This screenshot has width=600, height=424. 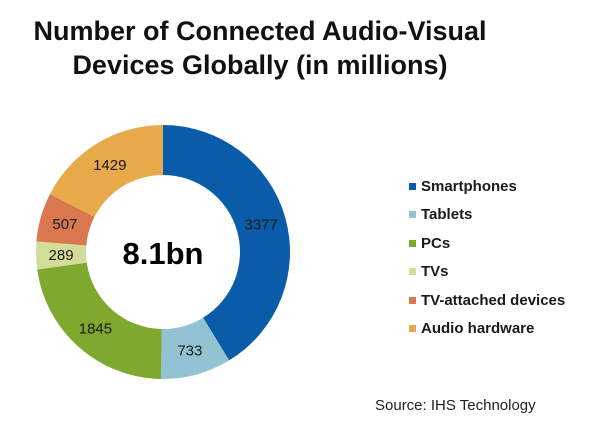 What do you see at coordinates (469, 186) in the screenshot?
I see `legend-label: Smartphones` at bounding box center [469, 186].